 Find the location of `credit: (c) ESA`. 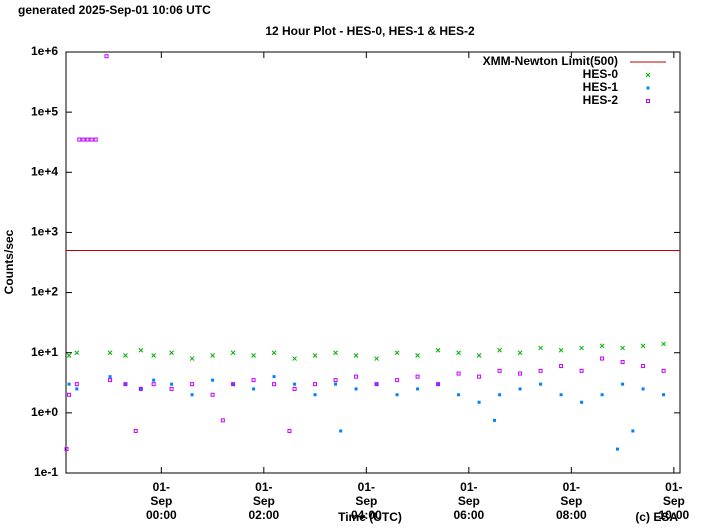

credit: (c) ESA is located at coordinates (656, 517).